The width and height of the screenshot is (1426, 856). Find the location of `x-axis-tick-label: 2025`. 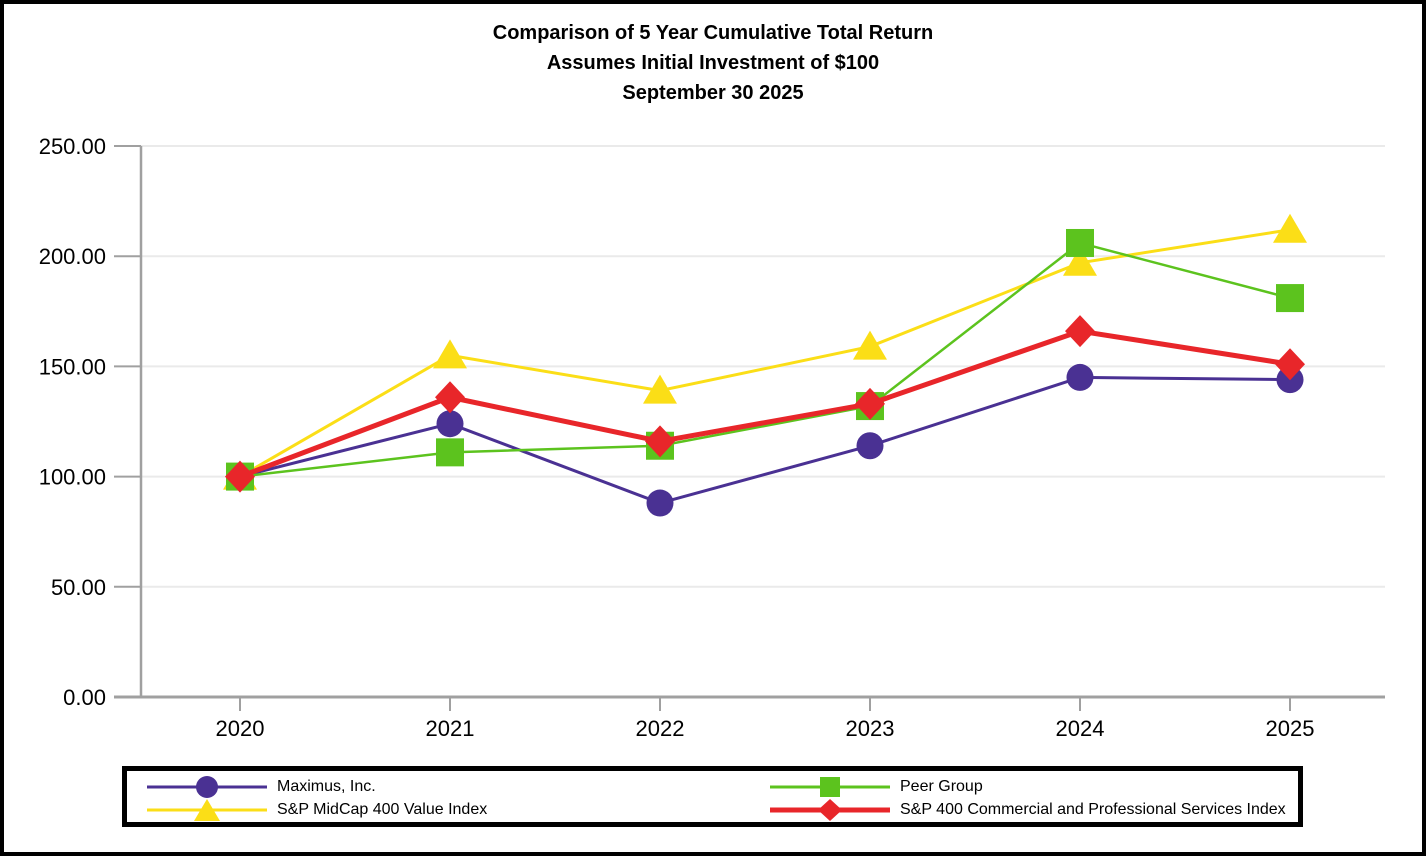

x-axis-tick-label: 2025 is located at coordinates (1290, 728).